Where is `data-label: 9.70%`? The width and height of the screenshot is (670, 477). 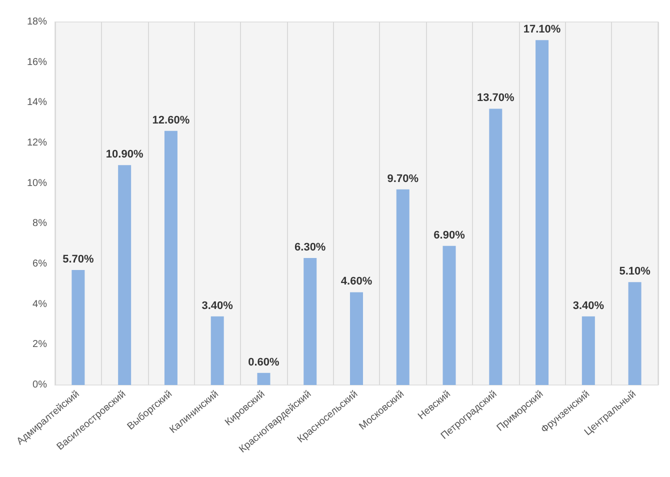 data-label: 9.70% is located at coordinates (403, 178).